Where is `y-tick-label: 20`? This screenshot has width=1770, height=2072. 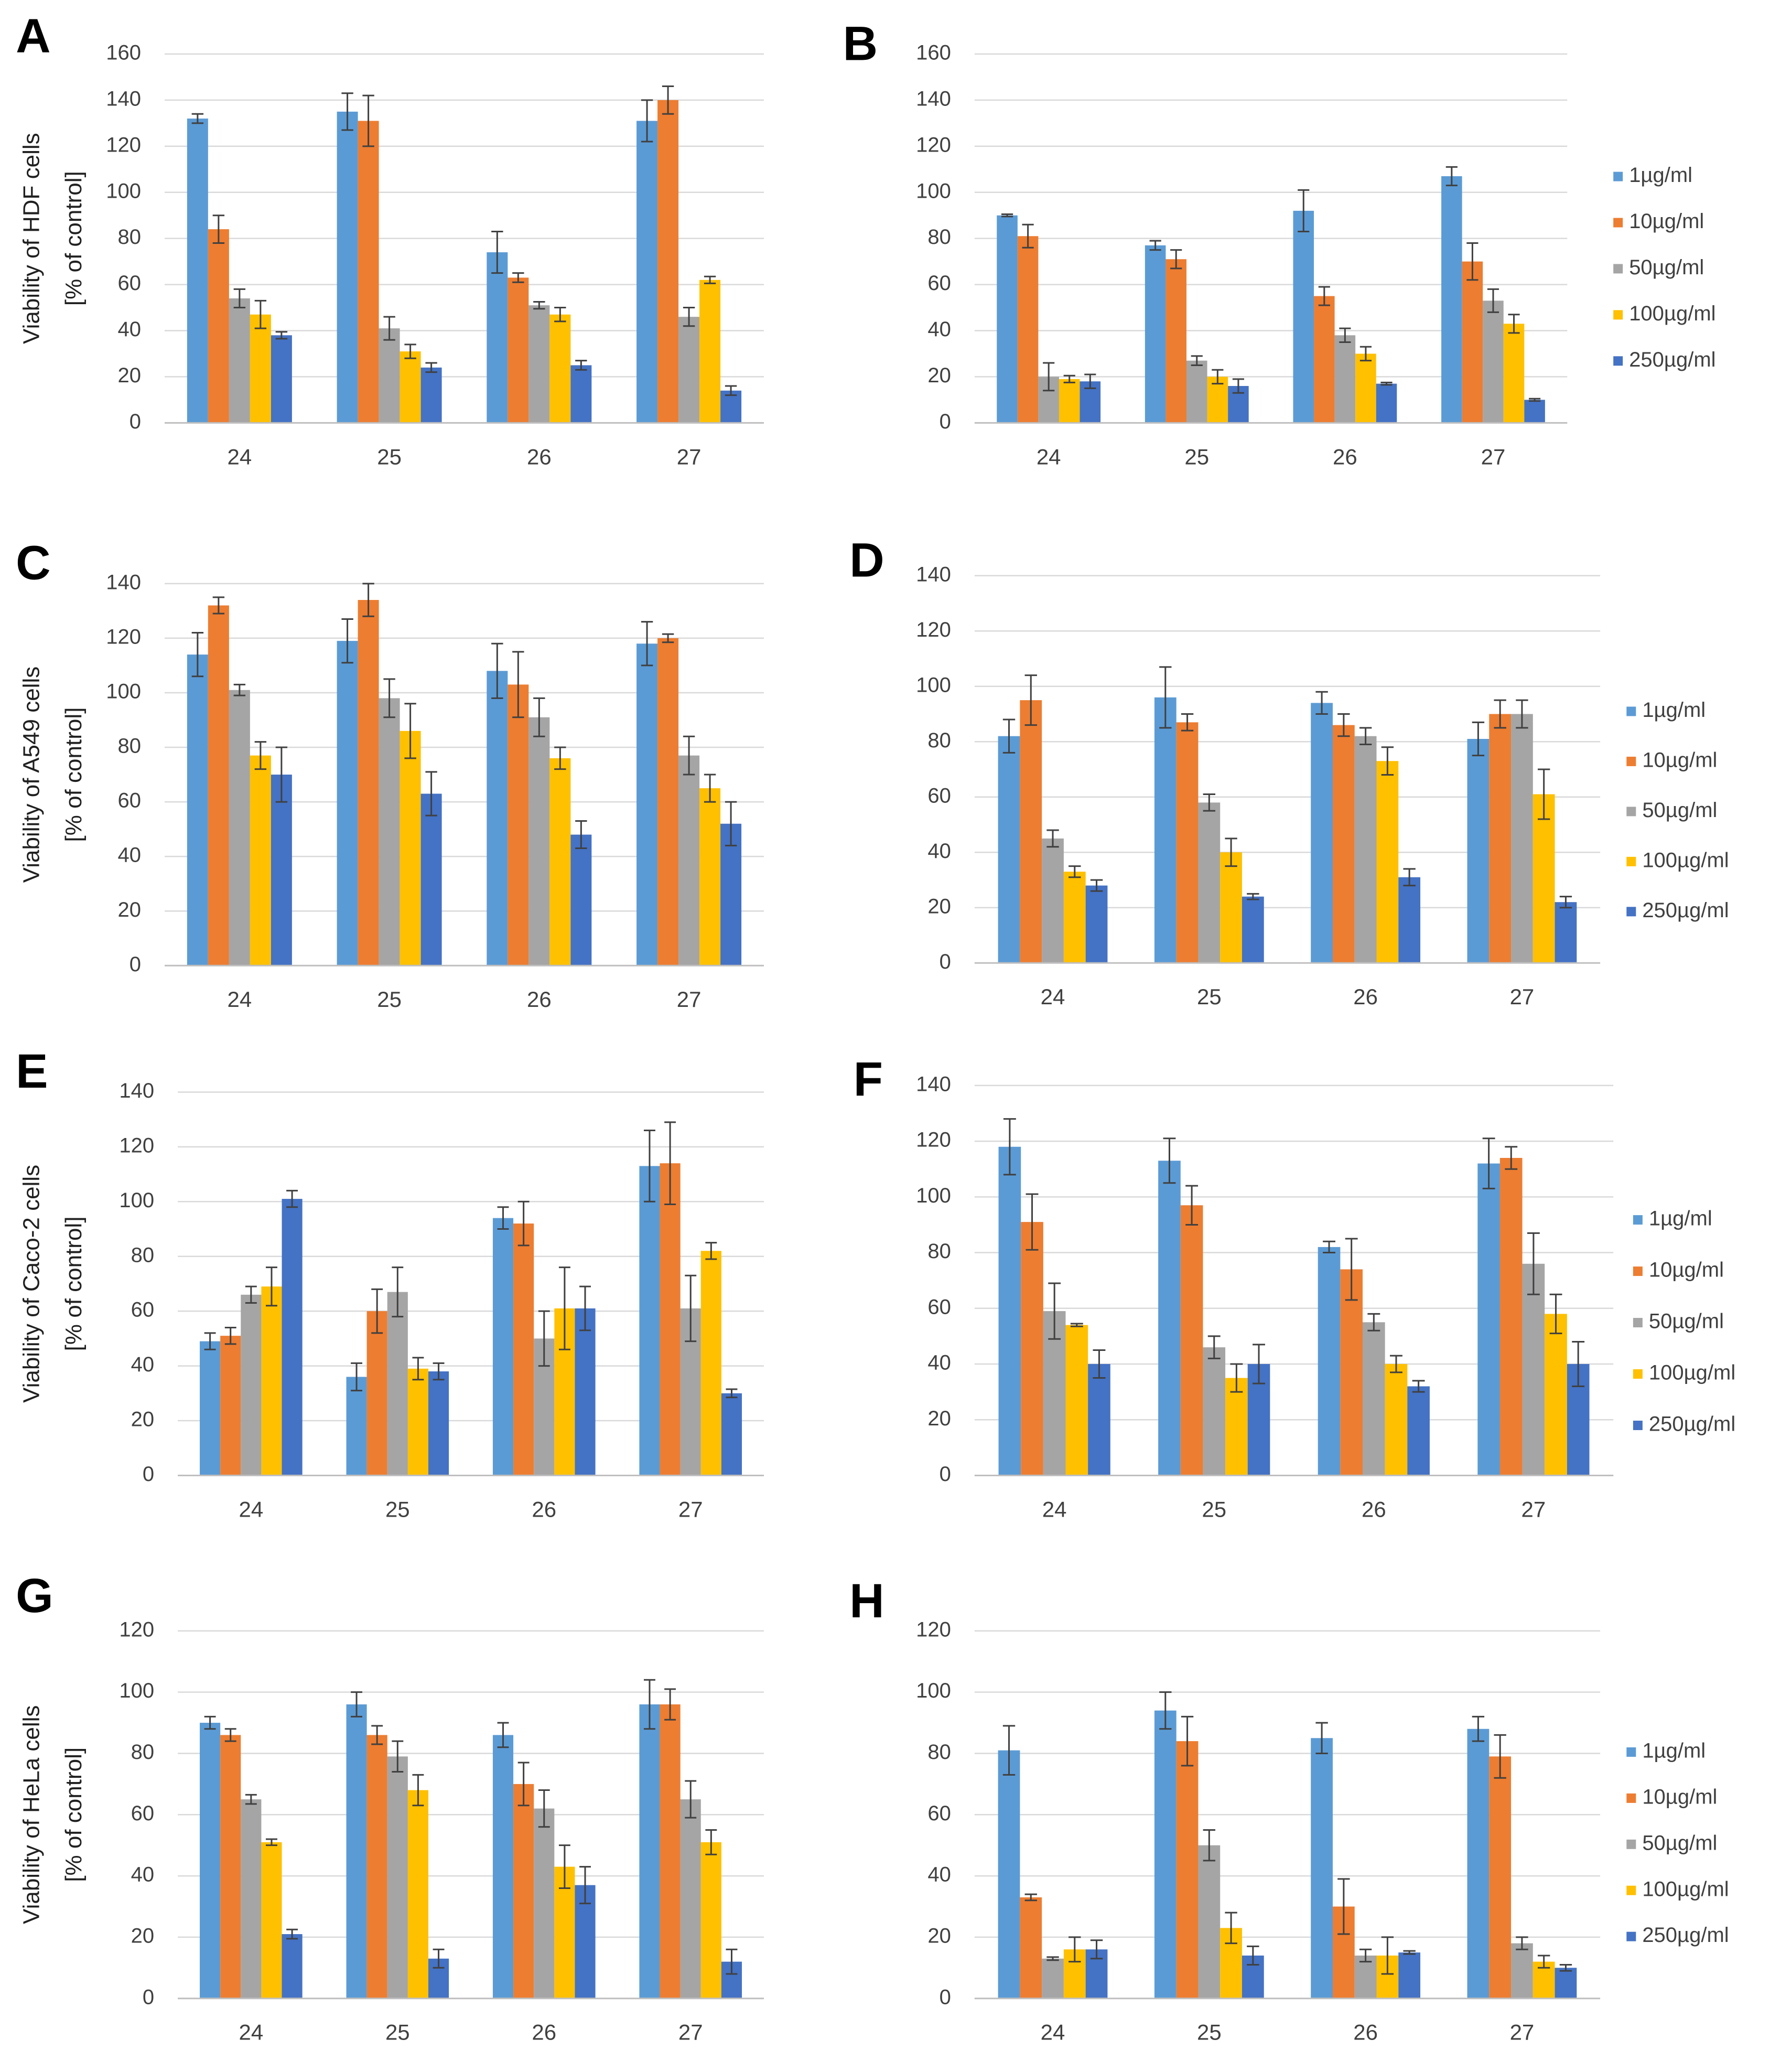
y-tick-label: 20 is located at coordinates (939, 375).